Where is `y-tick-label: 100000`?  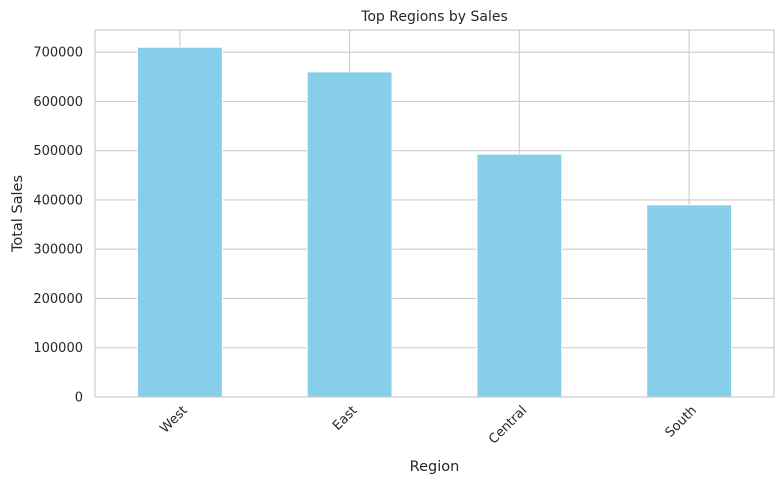 y-tick-label: 100000 is located at coordinates (58, 348).